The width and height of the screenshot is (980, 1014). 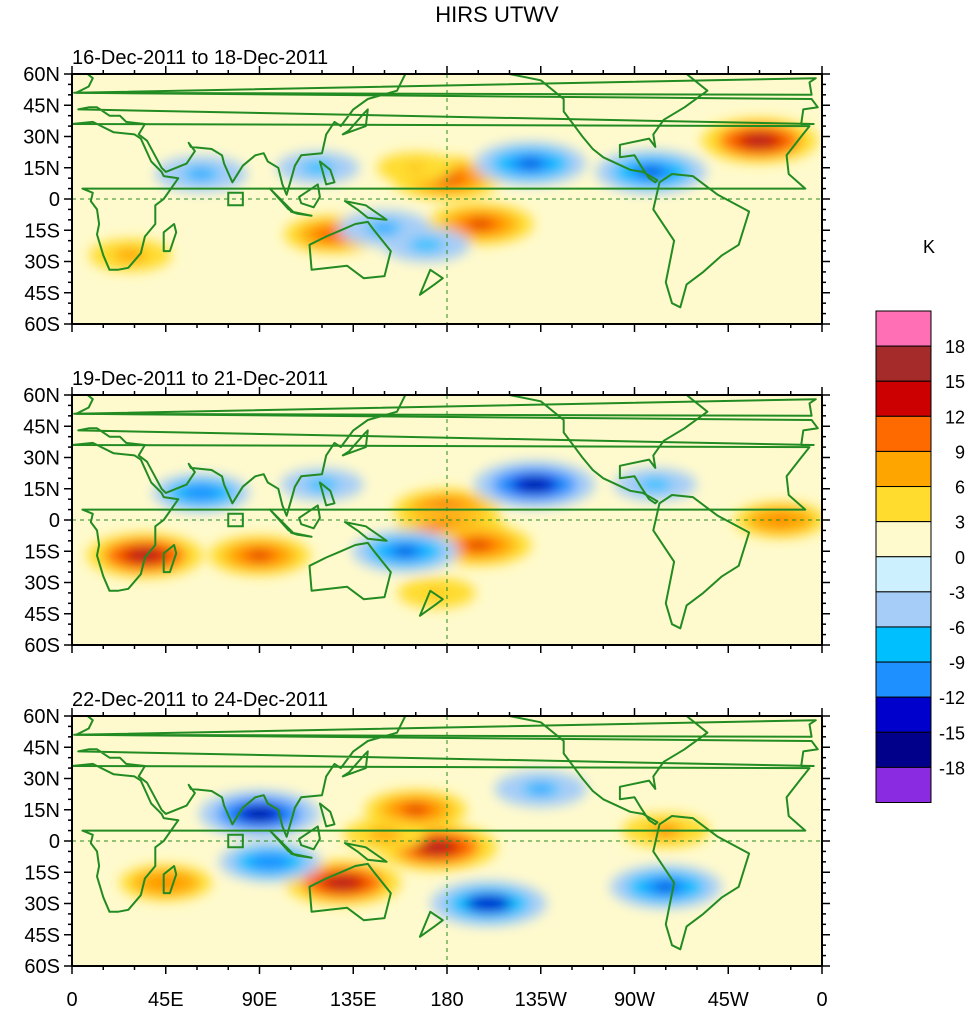 I want to click on colorbar-level-label: 3, so click(x=960, y=523).